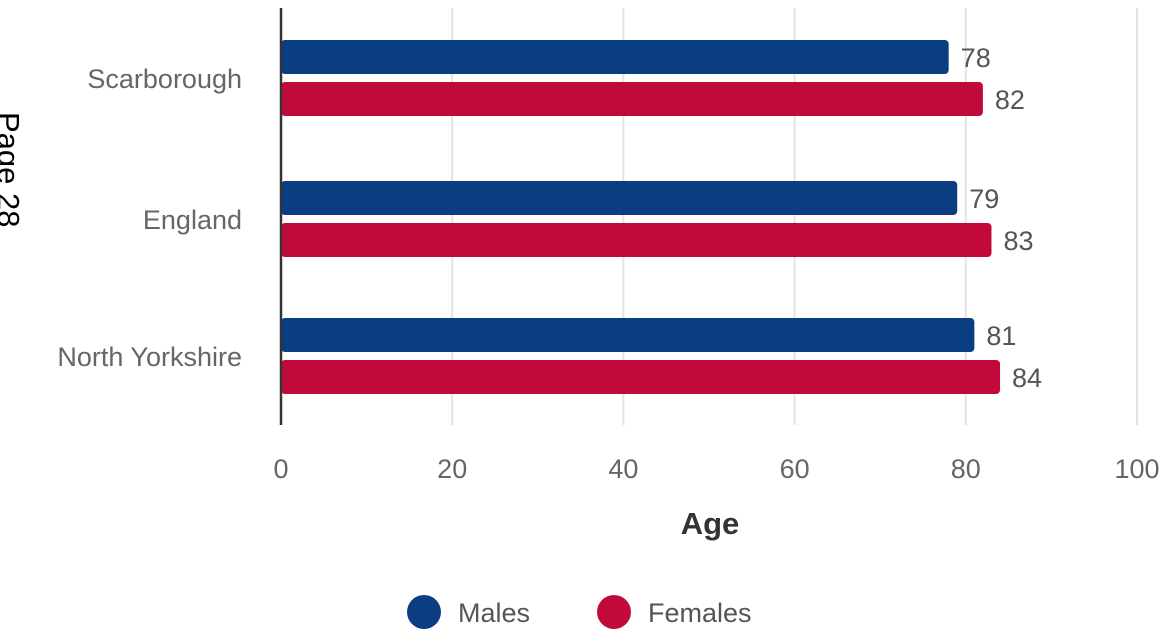 Image resolution: width=1162 pixels, height=631 pixels. Describe the element at coordinates (710, 523) in the screenshot. I see `x-axis-title: Age` at that location.